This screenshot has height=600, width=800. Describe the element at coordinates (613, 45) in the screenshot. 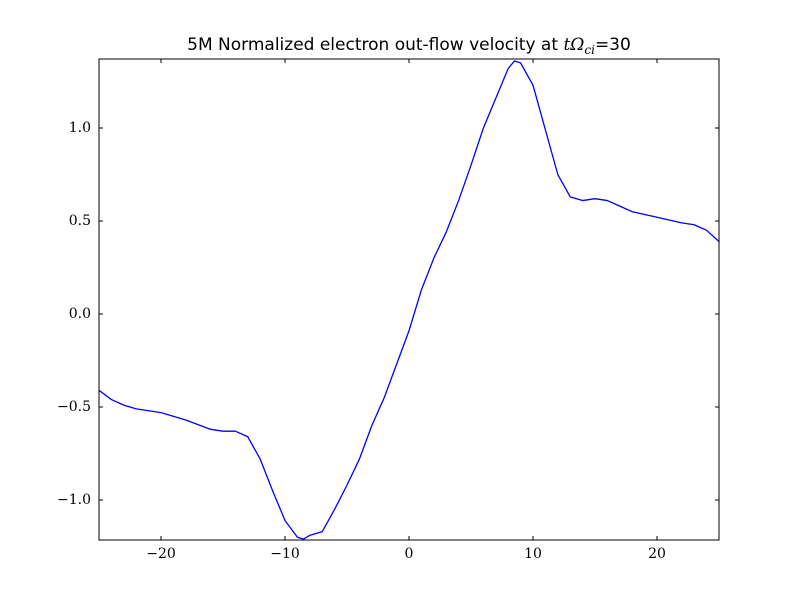

I see `title-suffix: =30` at that location.